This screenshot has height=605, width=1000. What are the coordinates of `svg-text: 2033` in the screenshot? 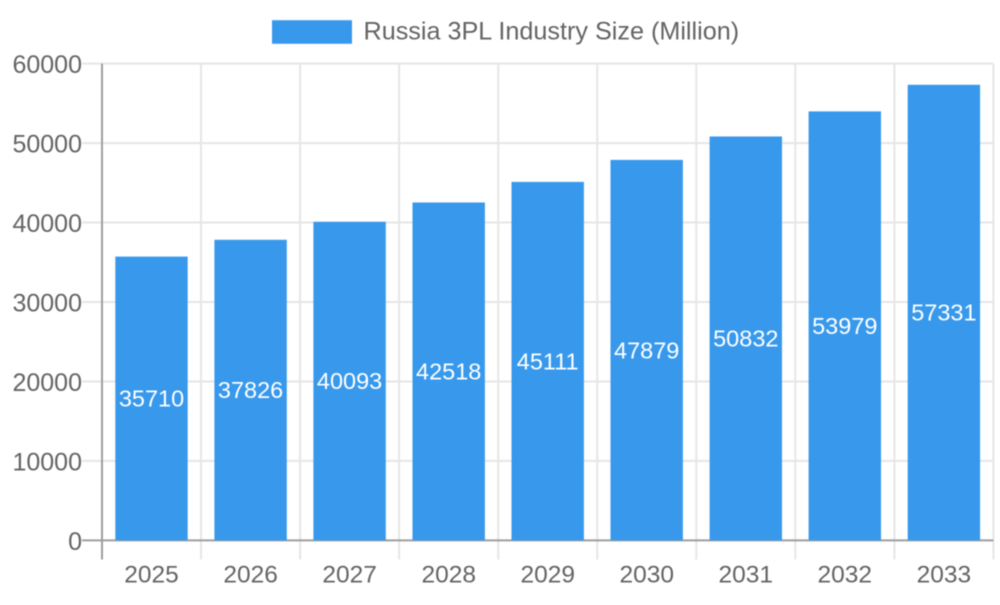 It's located at (944, 575).